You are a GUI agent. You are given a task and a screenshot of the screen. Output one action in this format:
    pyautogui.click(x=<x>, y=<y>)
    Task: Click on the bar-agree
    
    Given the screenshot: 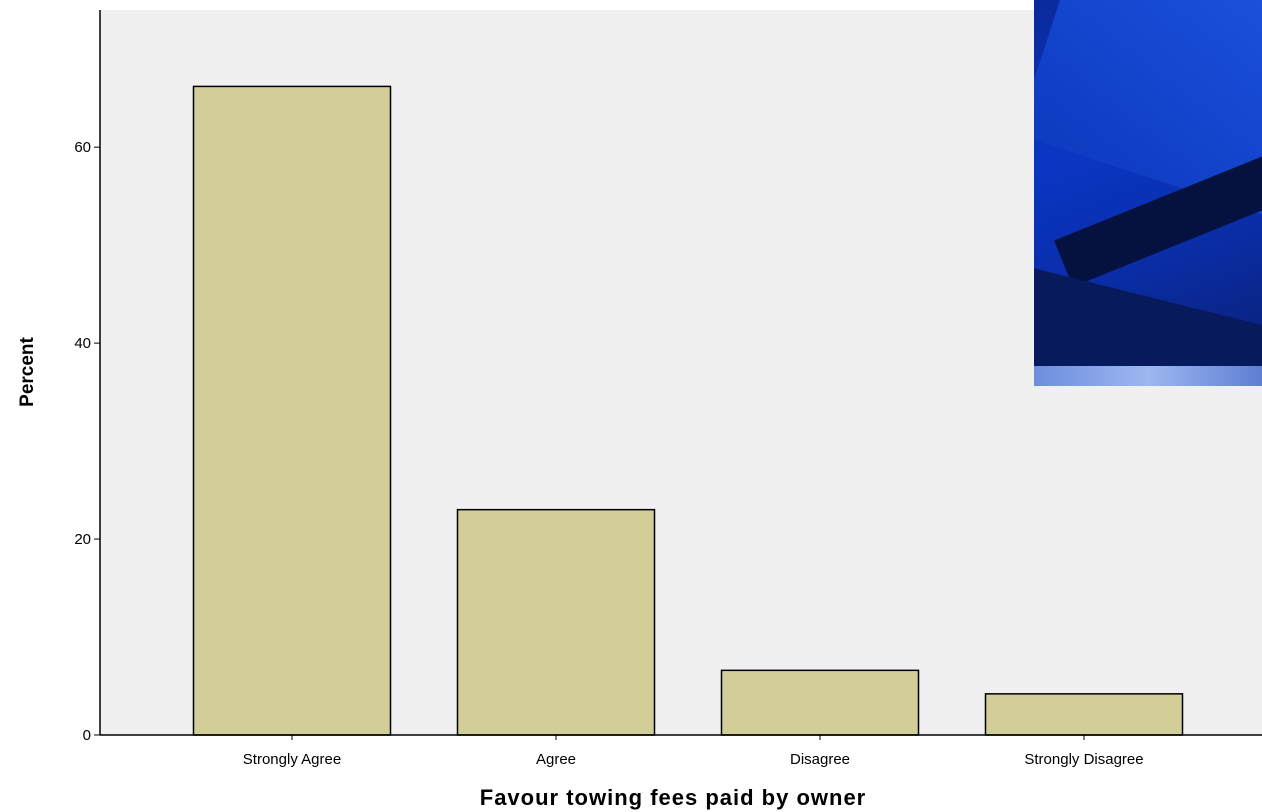 What is the action you would take?
    pyautogui.click(x=556, y=622)
    